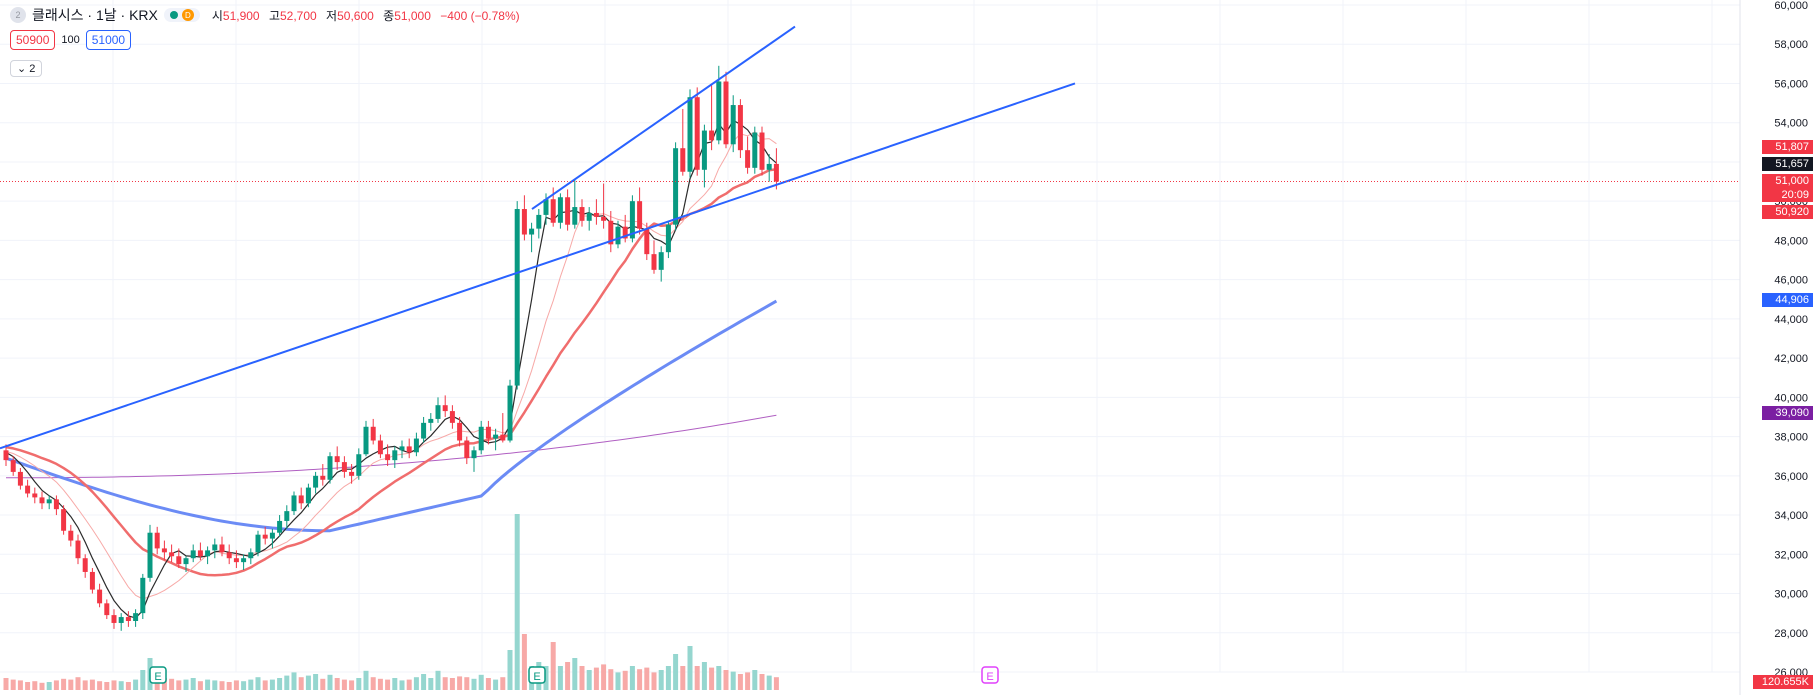 This screenshot has width=1813, height=695. I want to click on chart-title: 클래시스 · 1날 · KRX, so click(95, 15).